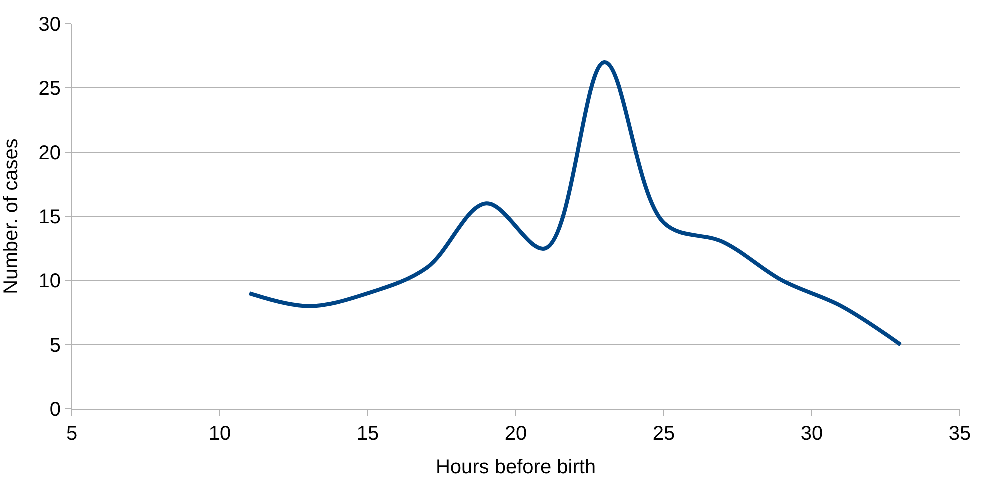  What do you see at coordinates (49, 89) in the screenshot?
I see `y-tick-label: 25` at bounding box center [49, 89].